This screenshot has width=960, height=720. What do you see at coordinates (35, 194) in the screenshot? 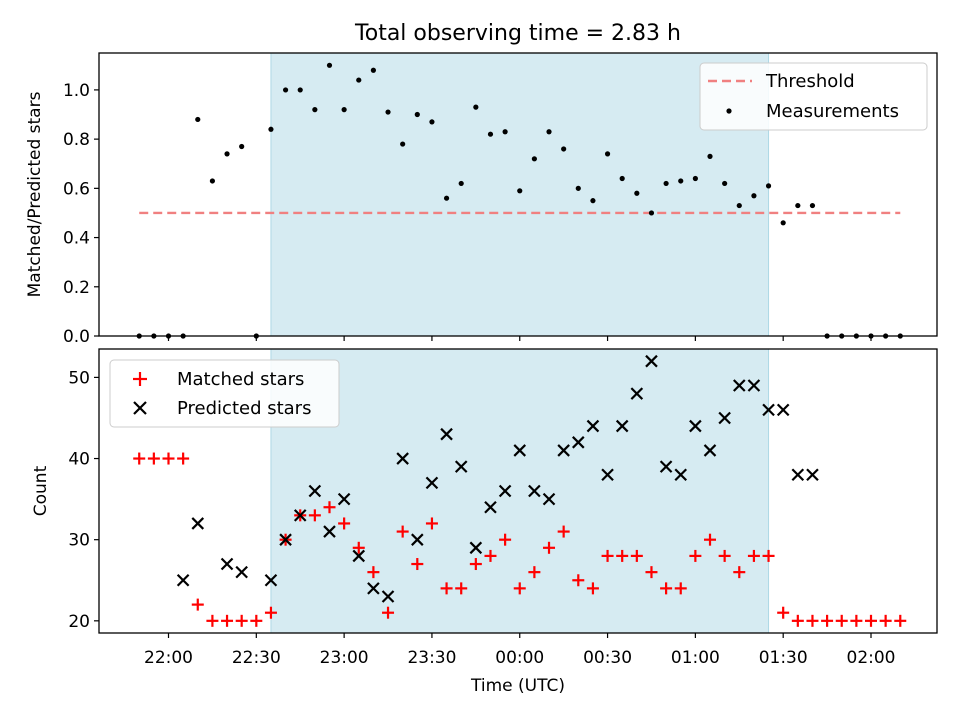
I see `top-y-axis-label: Matched/Predicted stars` at bounding box center [35, 194].